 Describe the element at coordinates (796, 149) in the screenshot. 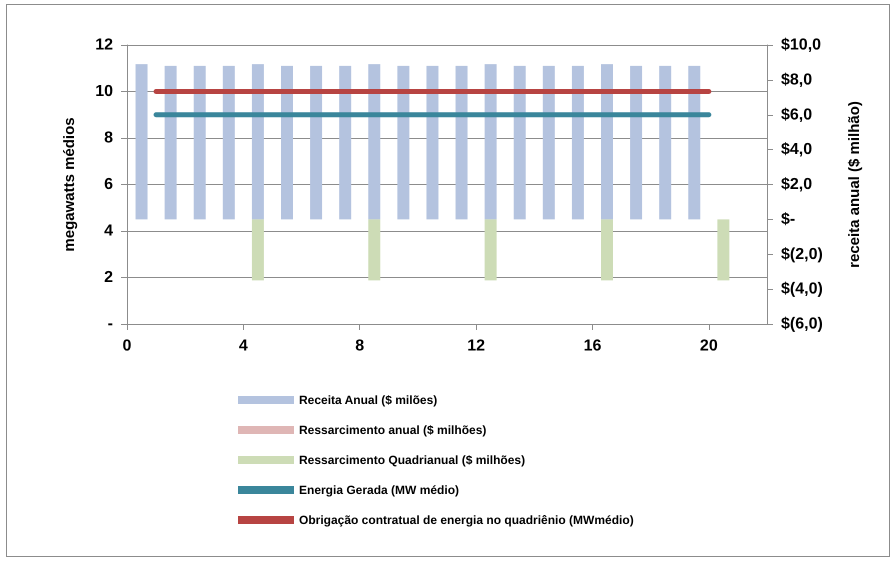

I see `y2-tick-label: $4,0` at that location.